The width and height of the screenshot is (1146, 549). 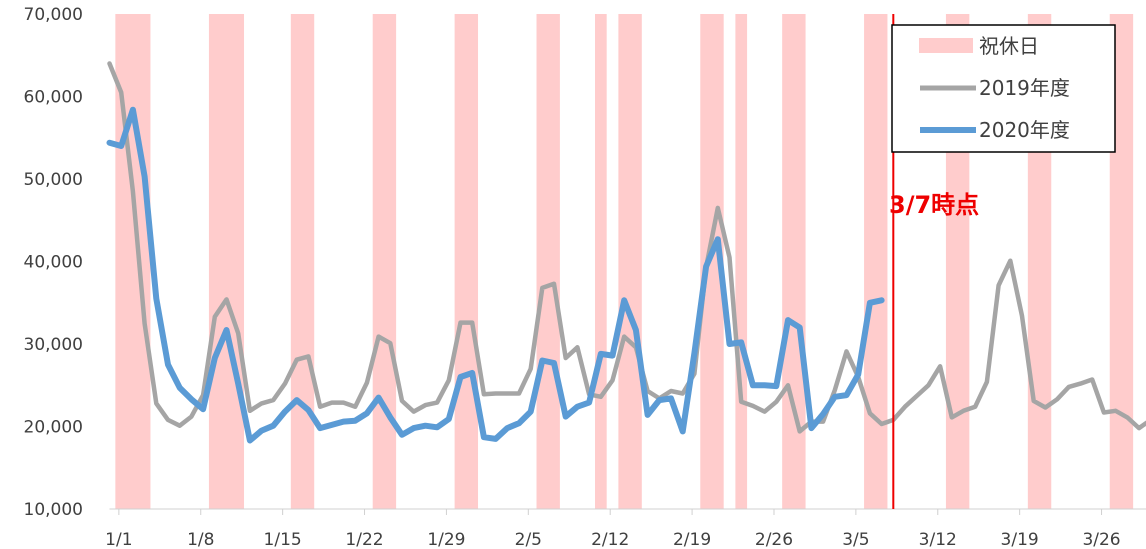 What do you see at coordinates (1024, 130) in the screenshot?
I see `legend-2020-label: 2020年度` at bounding box center [1024, 130].